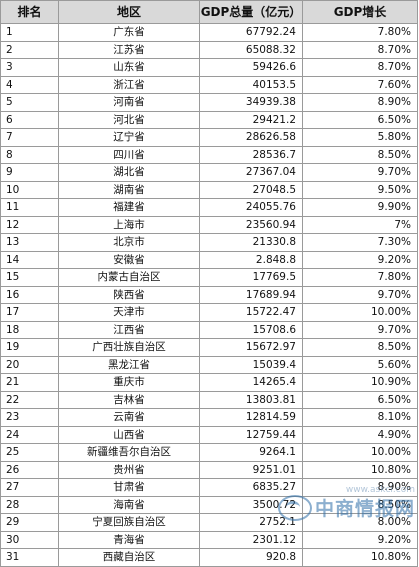  What do you see at coordinates (30, 470) in the screenshot?
I see `cell-rank: 26` at bounding box center [30, 470].